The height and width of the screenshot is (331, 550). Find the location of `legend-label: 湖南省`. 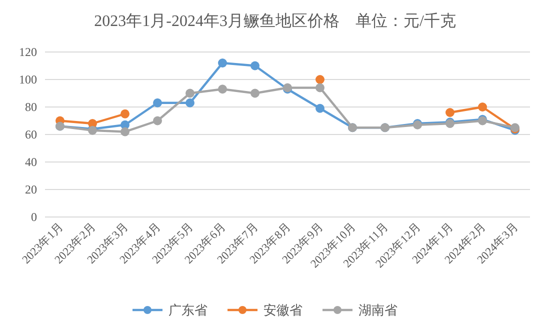

legend-label: 湖南省 is located at coordinates (378, 310).